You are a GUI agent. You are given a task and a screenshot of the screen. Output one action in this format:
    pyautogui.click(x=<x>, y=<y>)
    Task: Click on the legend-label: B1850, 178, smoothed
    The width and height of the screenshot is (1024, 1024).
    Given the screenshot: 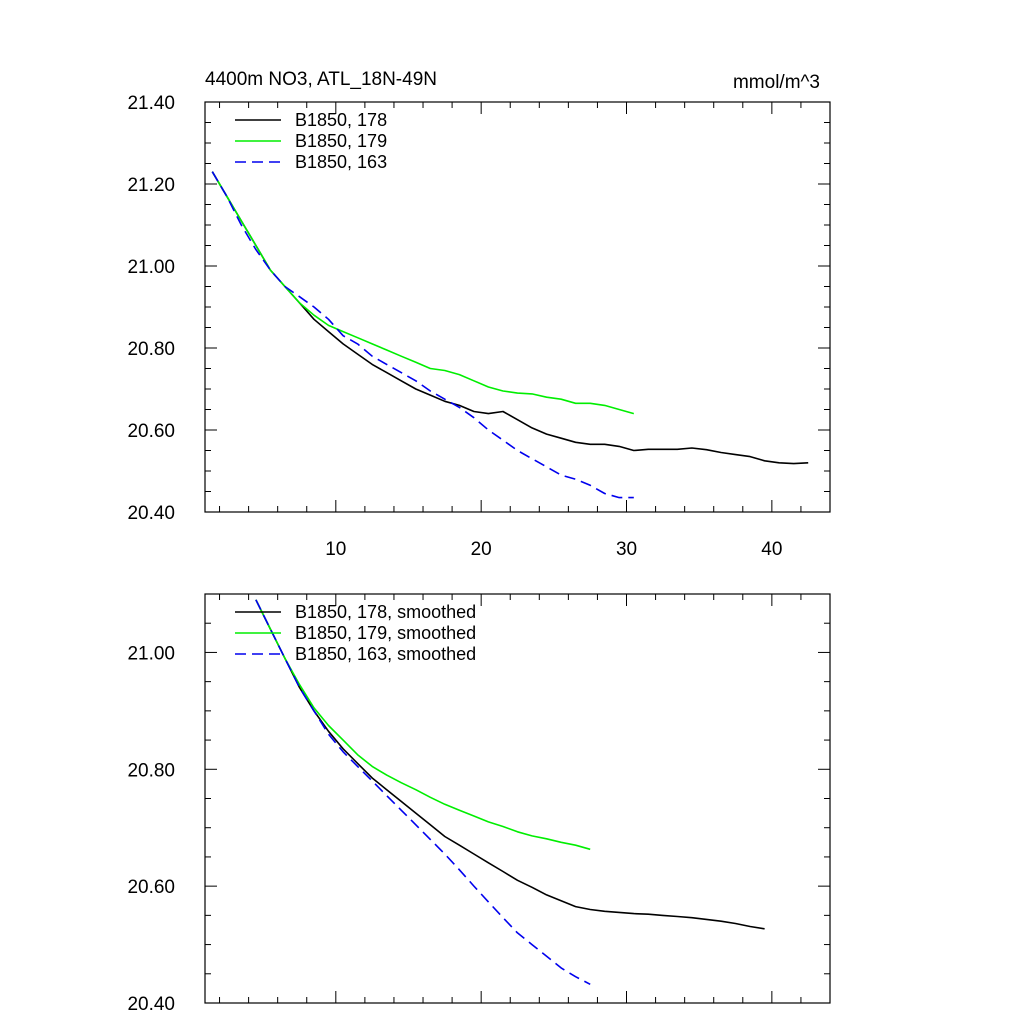 What is the action you would take?
    pyautogui.click(x=385, y=612)
    